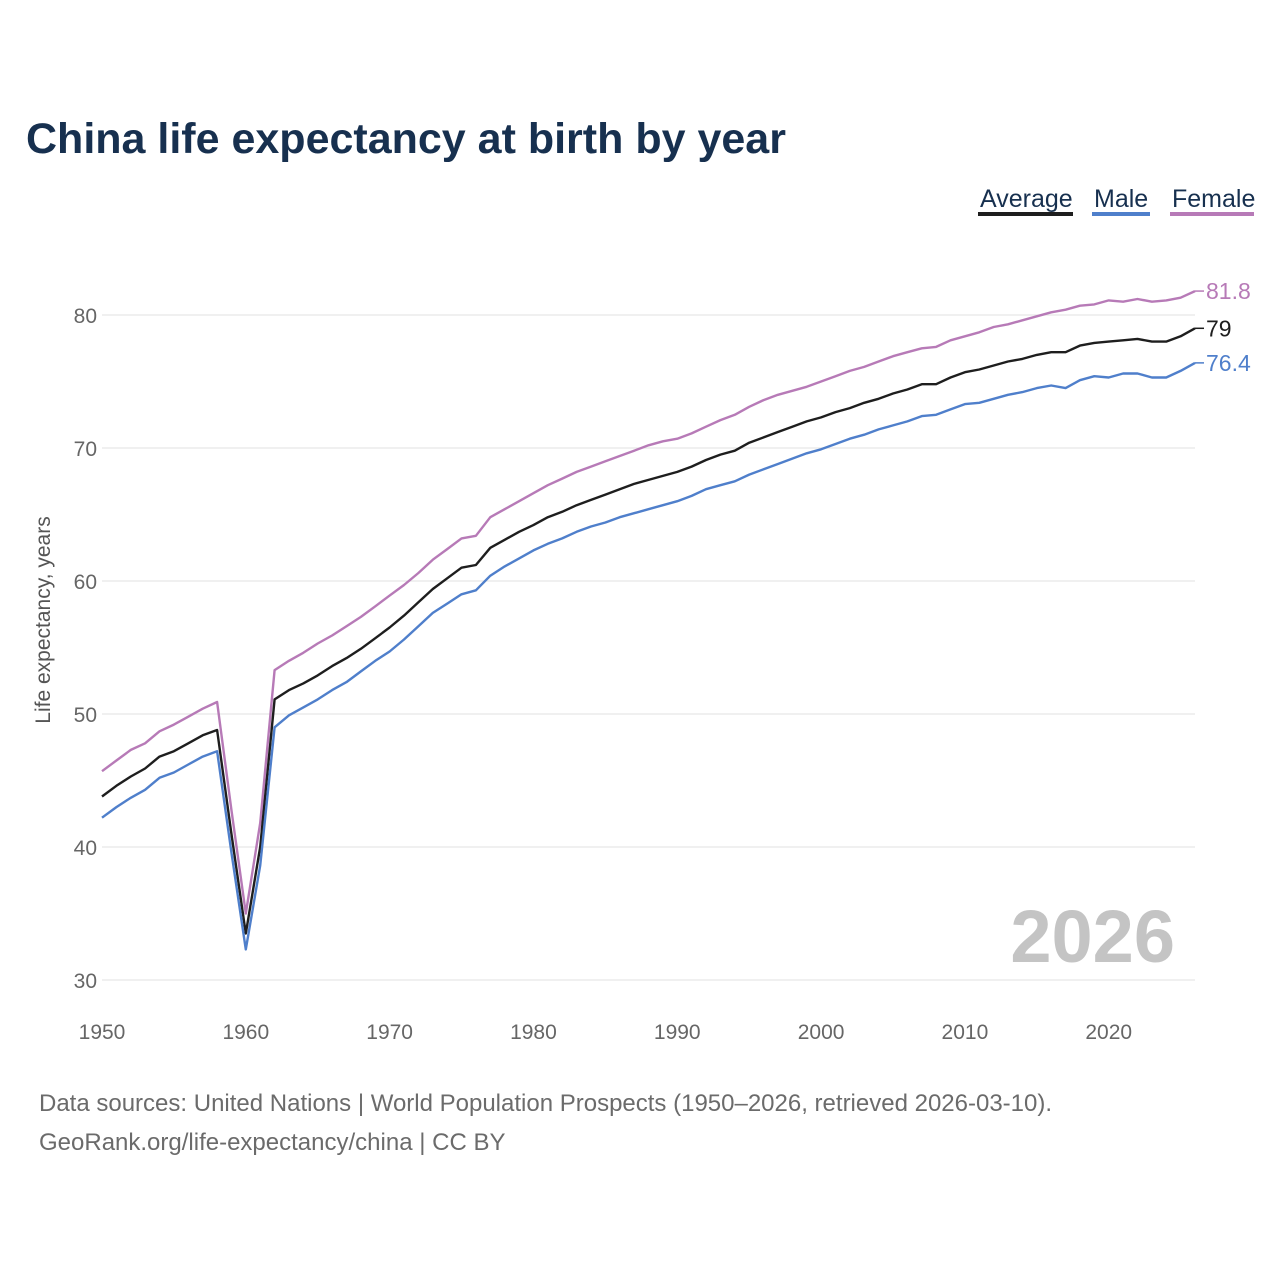  I want to click on end-label-female: 81.8, so click(1228, 291).